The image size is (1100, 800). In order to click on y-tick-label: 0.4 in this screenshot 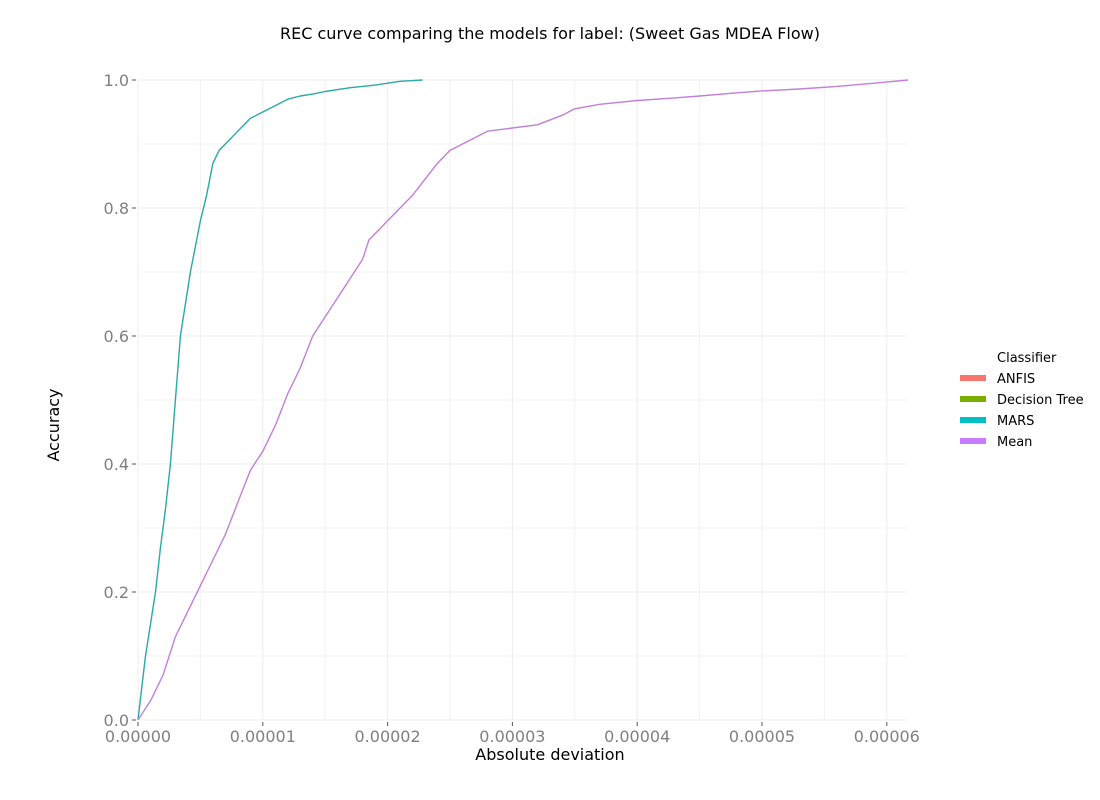, I will do `click(116, 464)`.